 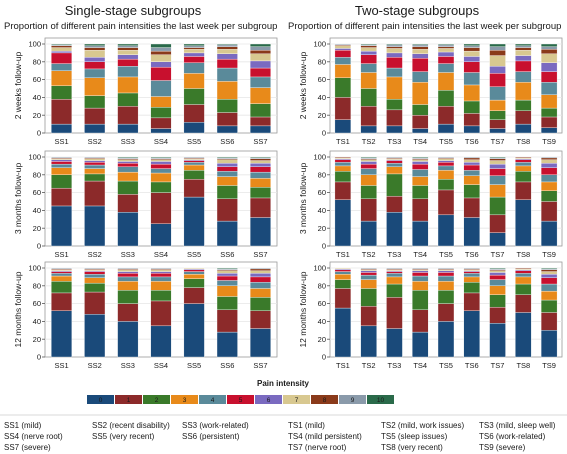 I want to click on x-tick-label: TS6, so click(x=472, y=254).